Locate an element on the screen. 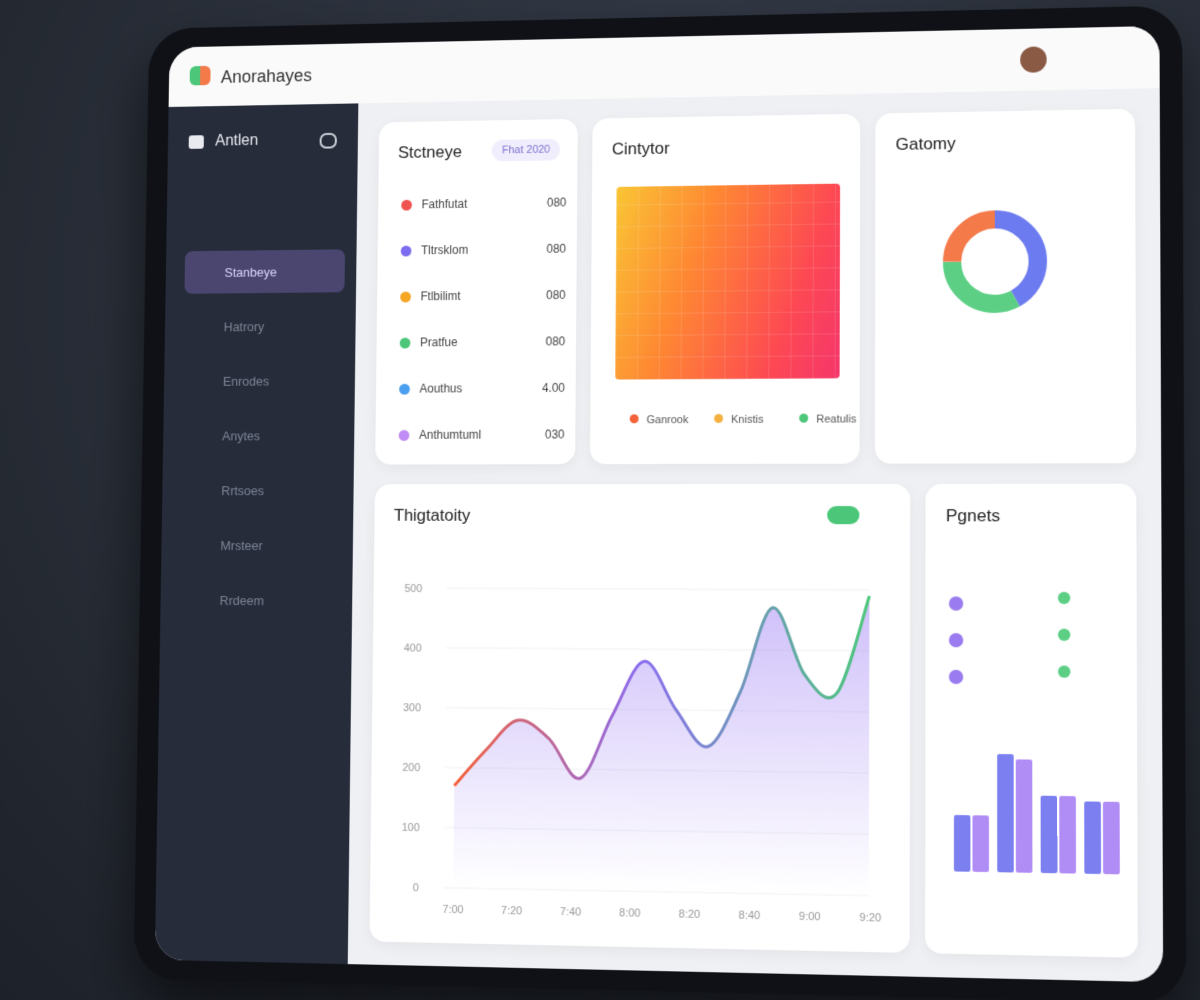  x-tick-label: 7:40 is located at coordinates (570, 912).